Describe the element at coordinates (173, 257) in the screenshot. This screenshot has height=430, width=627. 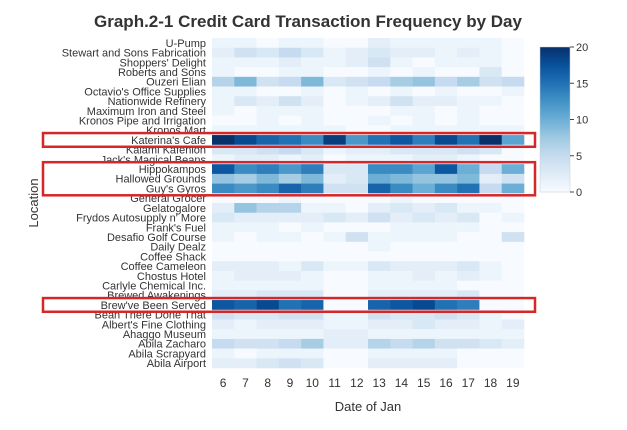
I see `y-tick-label: Coffee Shack` at that location.